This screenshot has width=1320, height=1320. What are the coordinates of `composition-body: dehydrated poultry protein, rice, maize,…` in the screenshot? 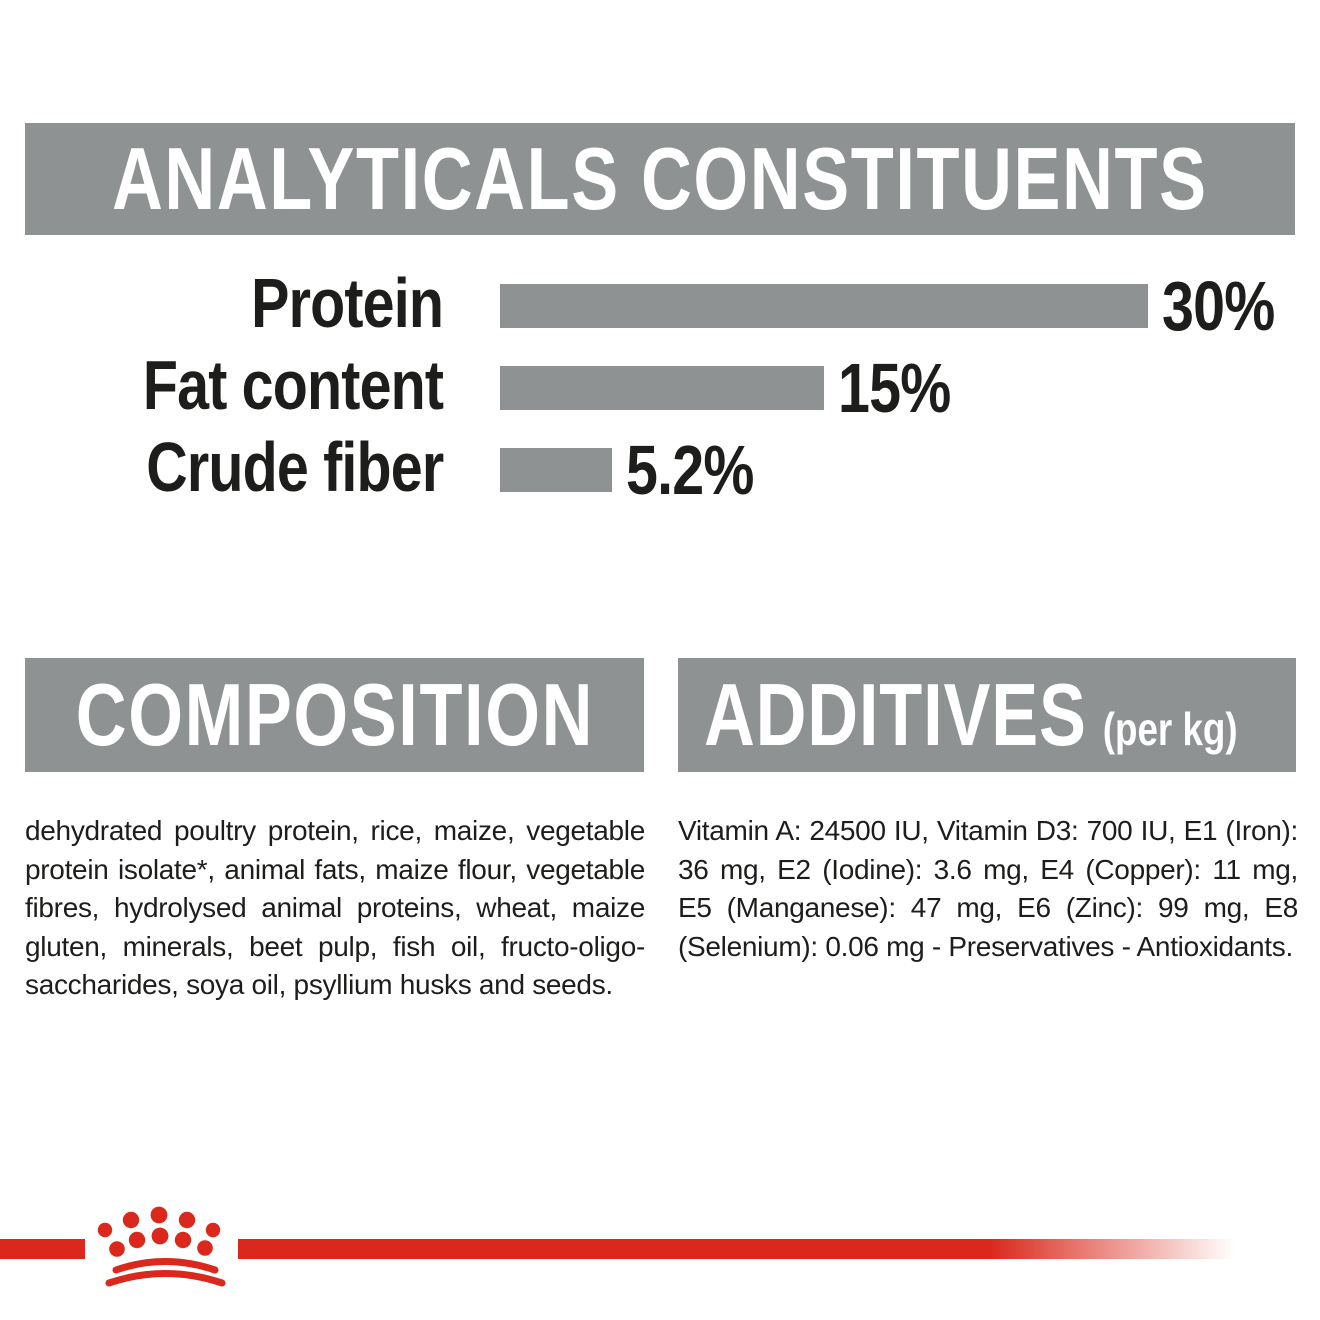 It's located at (335, 907).